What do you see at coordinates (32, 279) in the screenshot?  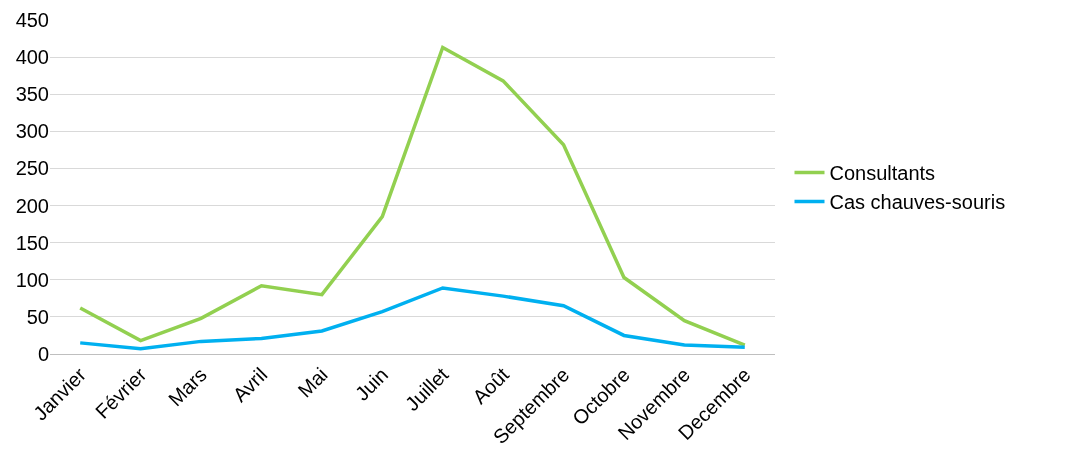 I see `y-tick-label: 100` at bounding box center [32, 279].